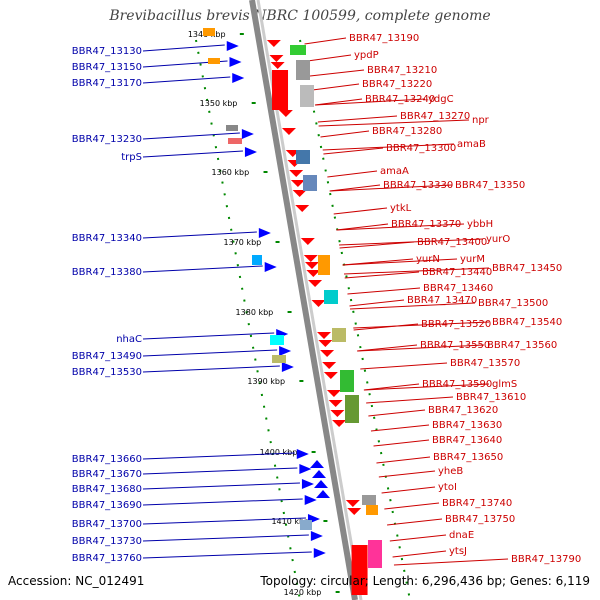 The image size is (600, 600). I want to click on left-gene-label: BBR47_13690, so click(107, 505).